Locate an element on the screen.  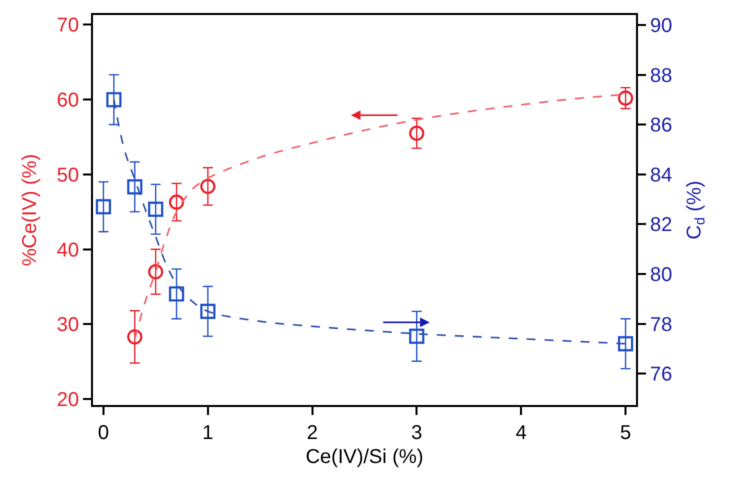
y2-tick-label: 76 is located at coordinates (661, 375).